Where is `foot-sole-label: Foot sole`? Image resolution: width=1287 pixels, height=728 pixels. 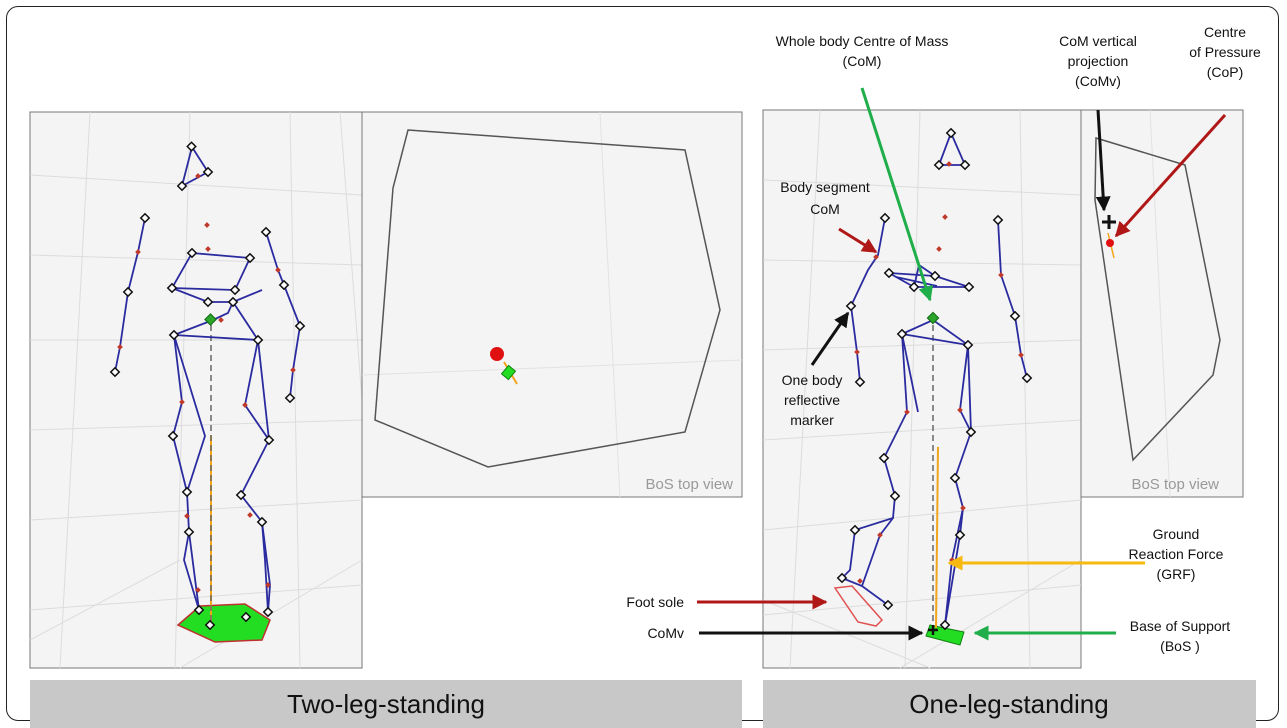
foot-sole-label: Foot sole is located at coordinates (655, 602).